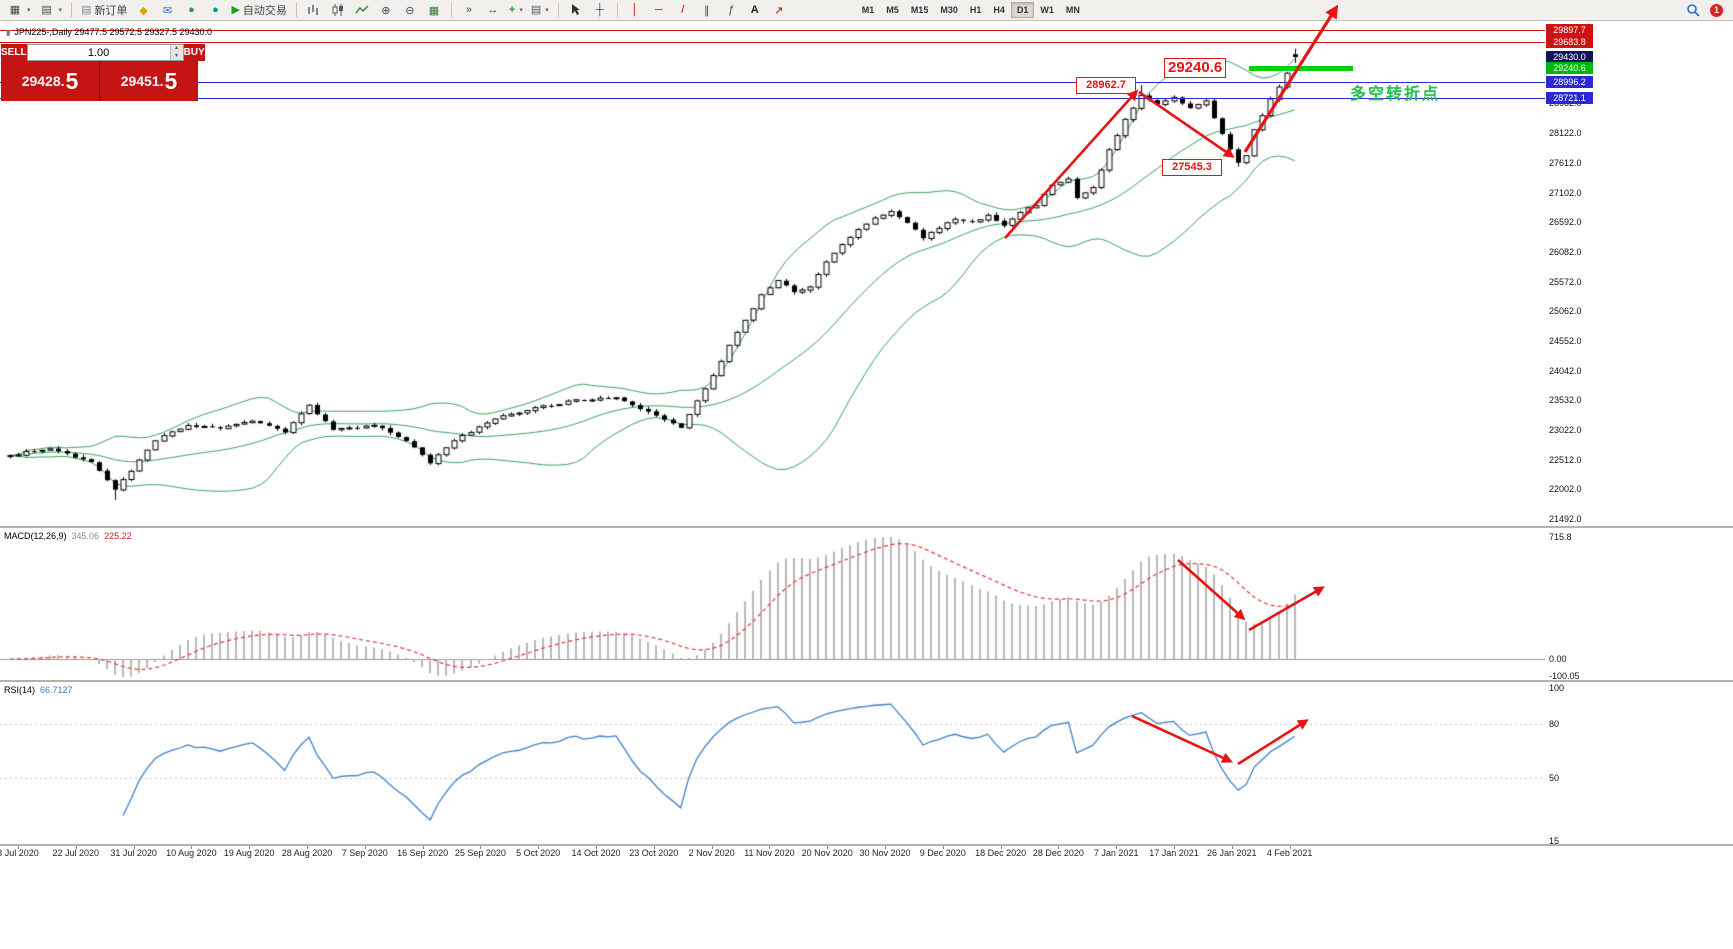 The image size is (1733, 949). Describe the element at coordinates (707, 10) in the screenshot. I see `channel-icon: ∥` at that location.